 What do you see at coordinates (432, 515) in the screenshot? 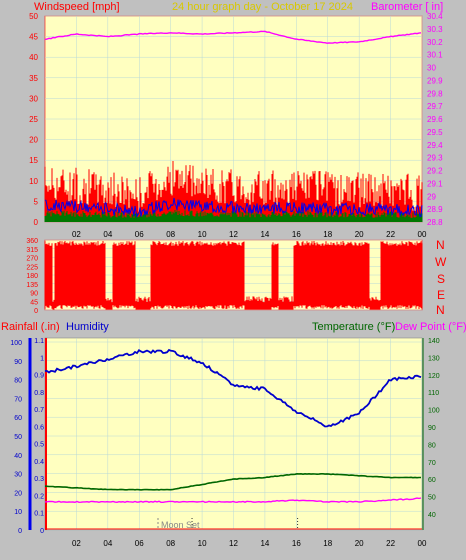
I see `temperature-tick-label: 40` at bounding box center [432, 515].